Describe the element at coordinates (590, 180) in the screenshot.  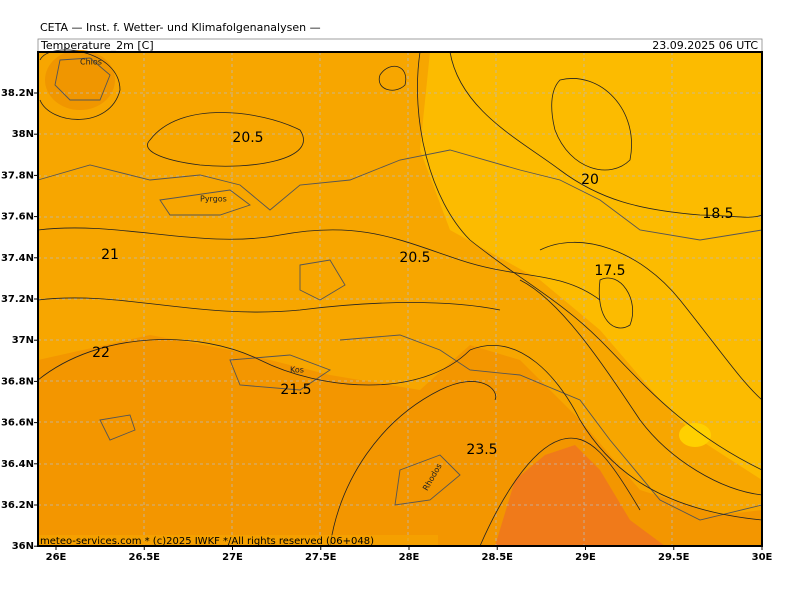
I see `contour-label: 20` at that location.